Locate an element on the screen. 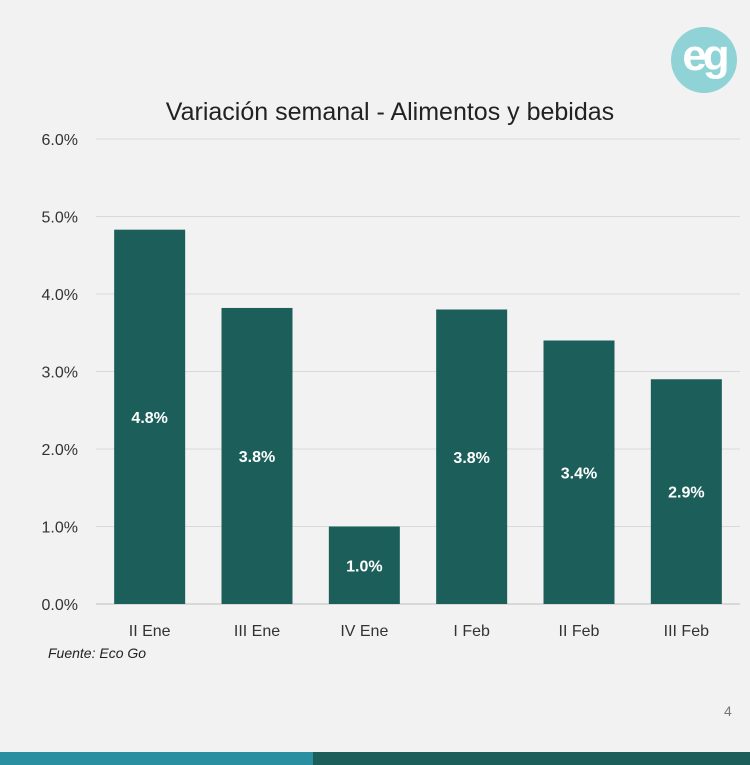 This screenshot has height=765, width=750. footer-bar-left is located at coordinates (156, 758).